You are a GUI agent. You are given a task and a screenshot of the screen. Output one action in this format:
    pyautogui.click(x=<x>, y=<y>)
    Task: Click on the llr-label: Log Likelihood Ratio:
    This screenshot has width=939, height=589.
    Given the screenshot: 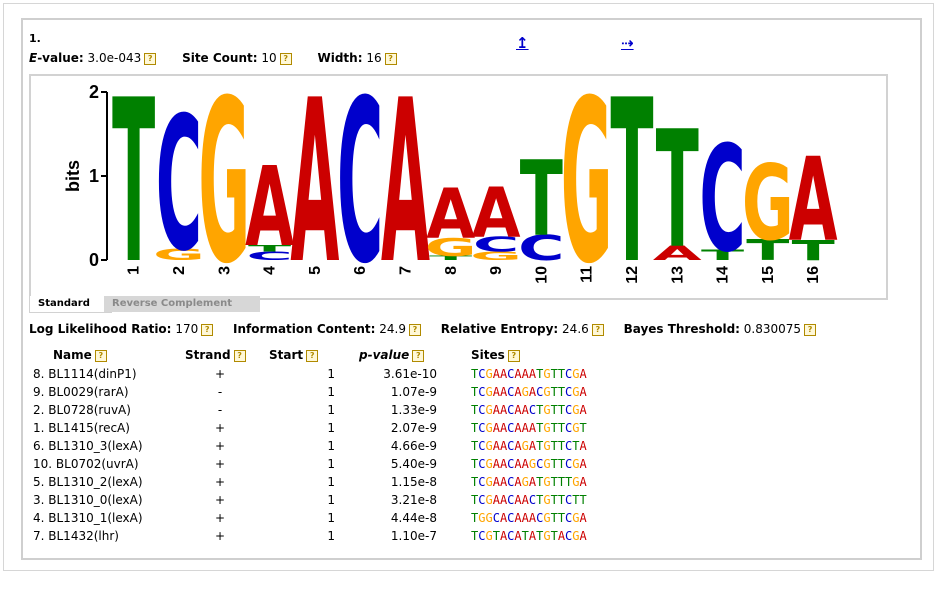 What is the action you would take?
    pyautogui.click(x=100, y=329)
    